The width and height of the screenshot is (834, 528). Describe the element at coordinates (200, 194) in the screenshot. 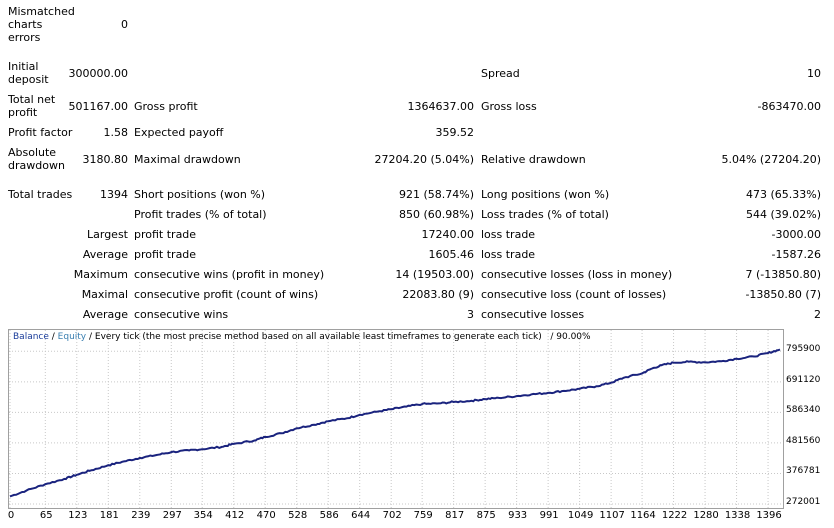

I see `short-positions-label: Short positions (won %)` at that location.